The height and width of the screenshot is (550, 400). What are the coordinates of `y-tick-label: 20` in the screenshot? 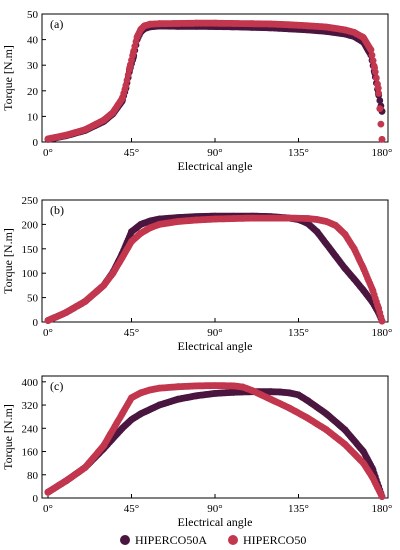 It's located at (33, 92).